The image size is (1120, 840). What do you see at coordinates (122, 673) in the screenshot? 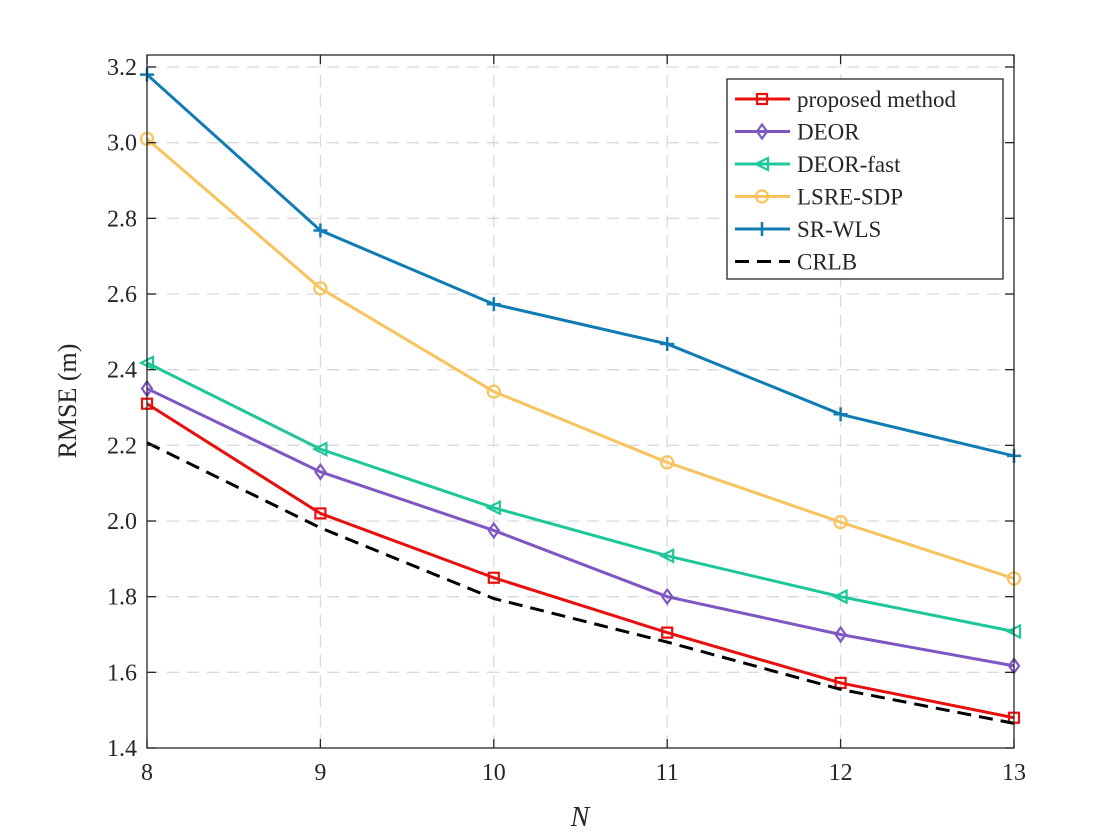
I see `y-tick-label: 1.6` at bounding box center [122, 673].